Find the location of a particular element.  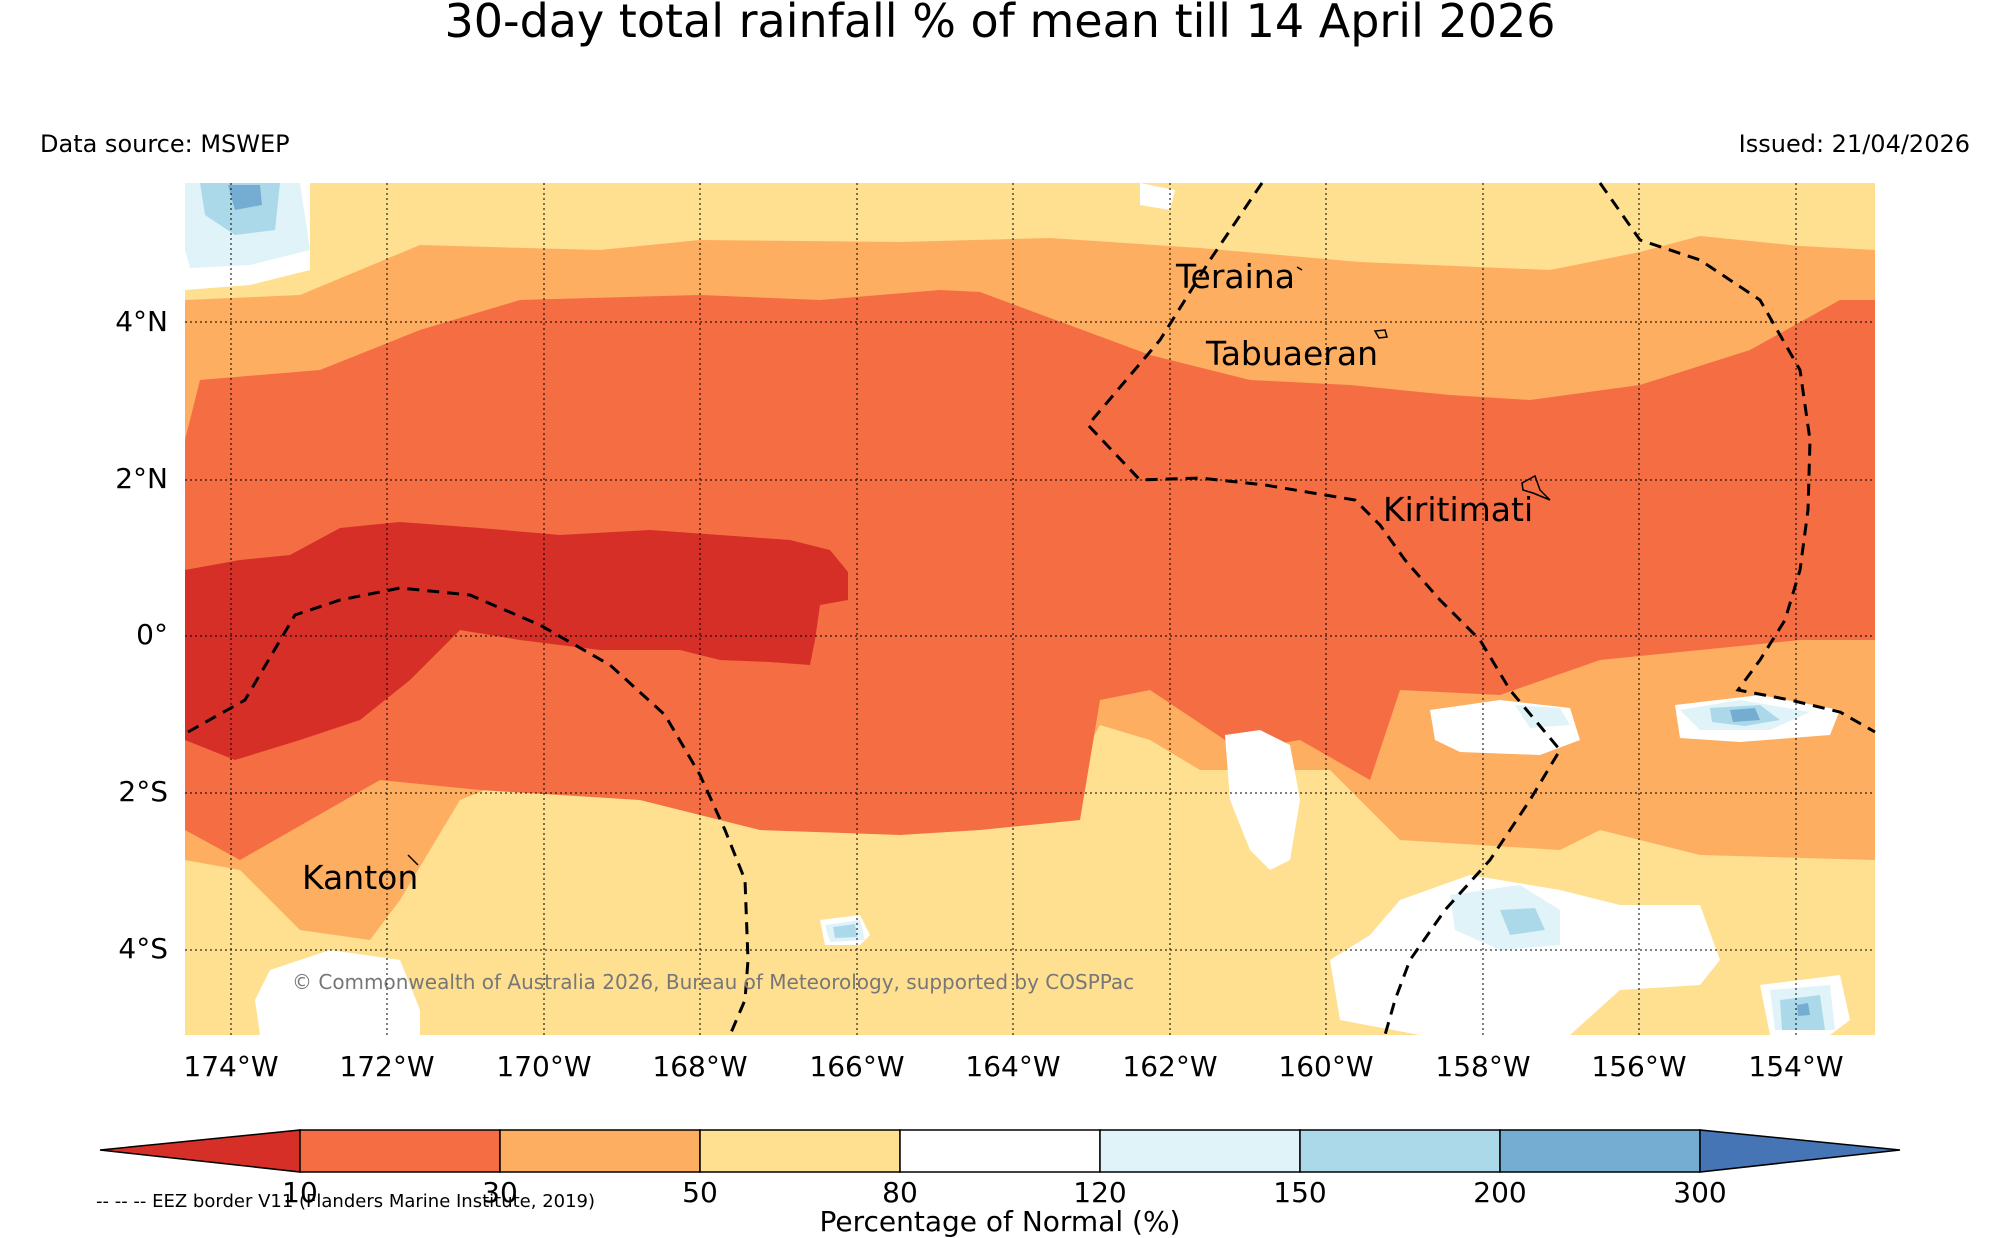

colorbar-tick-50: 50 is located at coordinates (700, 1192).